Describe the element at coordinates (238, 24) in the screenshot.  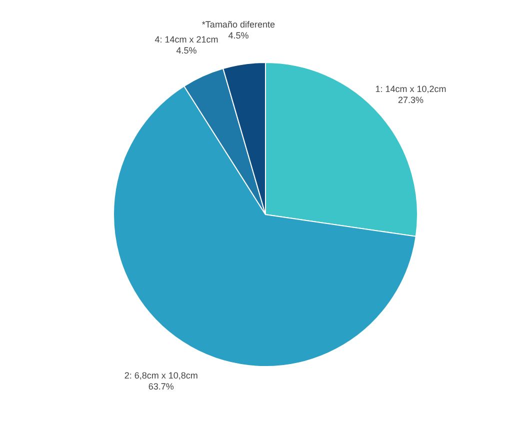
I see `slice-label: *Tamaño diferente` at that location.